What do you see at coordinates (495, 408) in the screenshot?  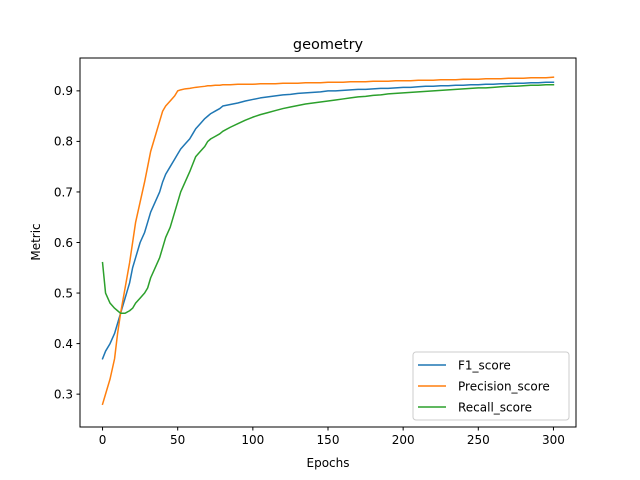 I see `legend-label: Recall_score` at bounding box center [495, 408].